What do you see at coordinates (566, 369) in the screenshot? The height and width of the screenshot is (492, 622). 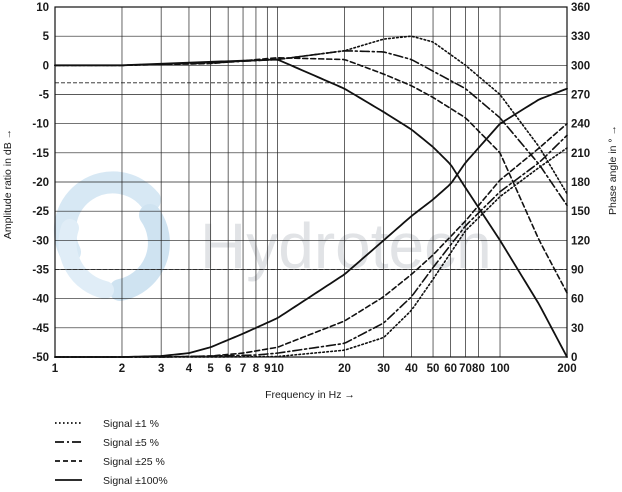 I see `x-tick-label: 200` at bounding box center [566, 369].